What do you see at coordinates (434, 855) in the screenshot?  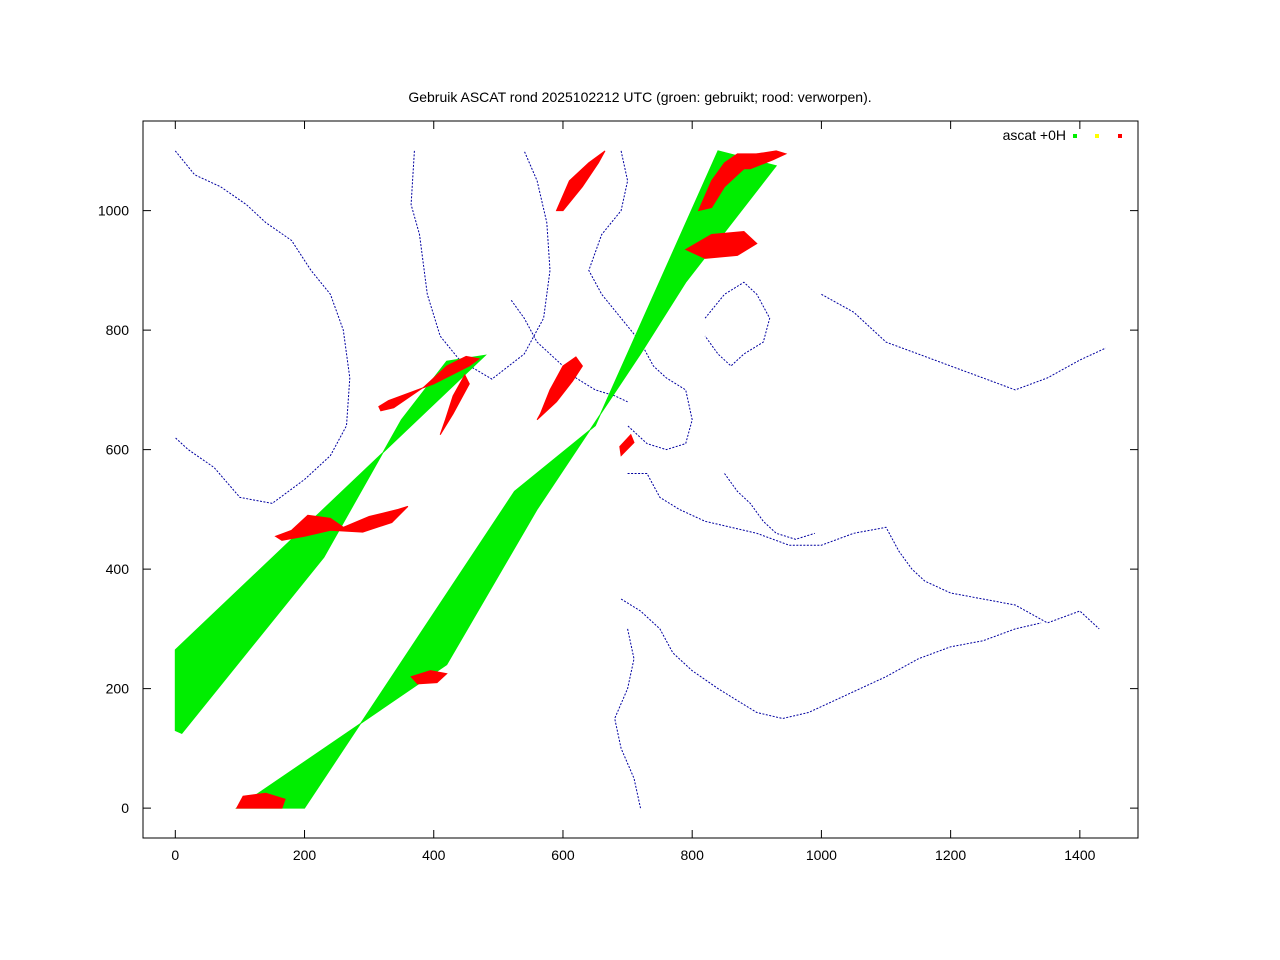 I see `x-tick-label: 400` at bounding box center [434, 855].